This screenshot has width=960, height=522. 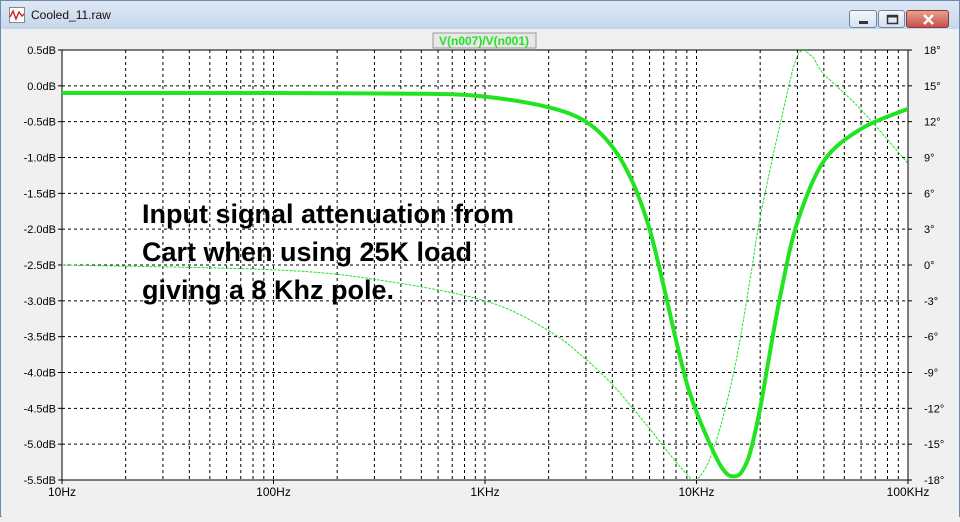 I want to click on trace-label: V(n007)/V(n001), so click(x=484, y=40).